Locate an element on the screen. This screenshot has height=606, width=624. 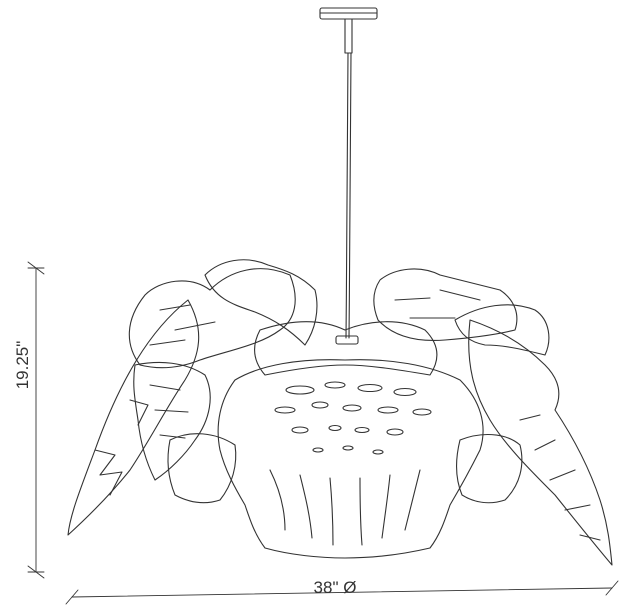
height-dimension-line is located at coordinates (36, 420).